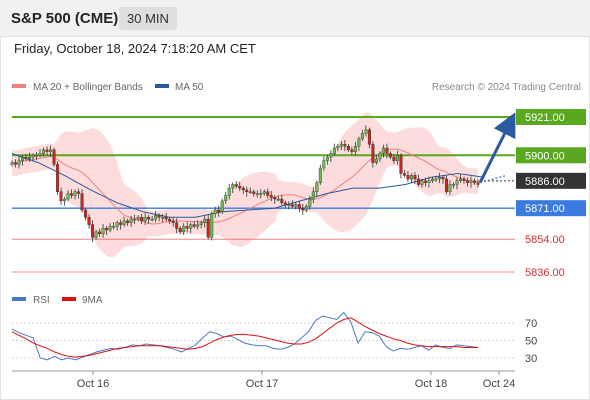  Describe the element at coordinates (262, 384) in the screenshot. I see `x-tick-label: Oct 17` at that location.